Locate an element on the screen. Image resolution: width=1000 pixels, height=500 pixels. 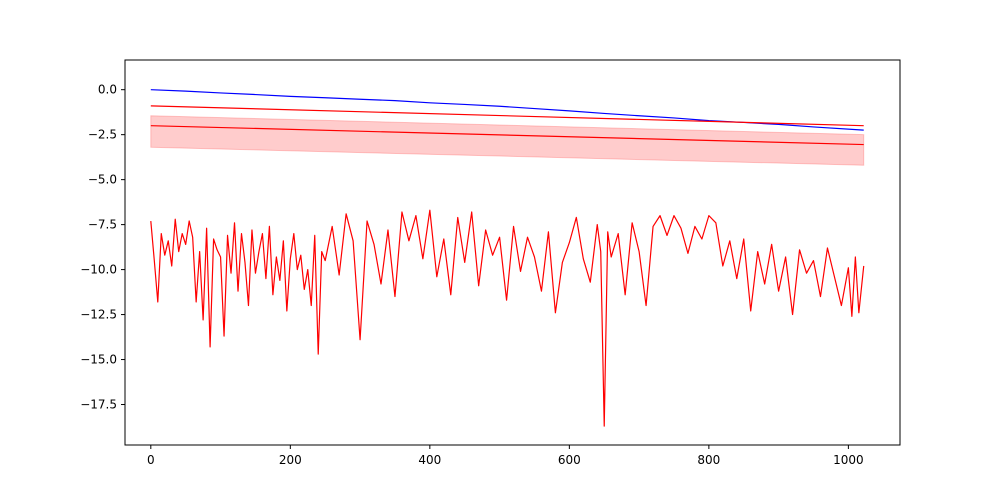
x-tick-label: 400 is located at coordinates (429, 460).